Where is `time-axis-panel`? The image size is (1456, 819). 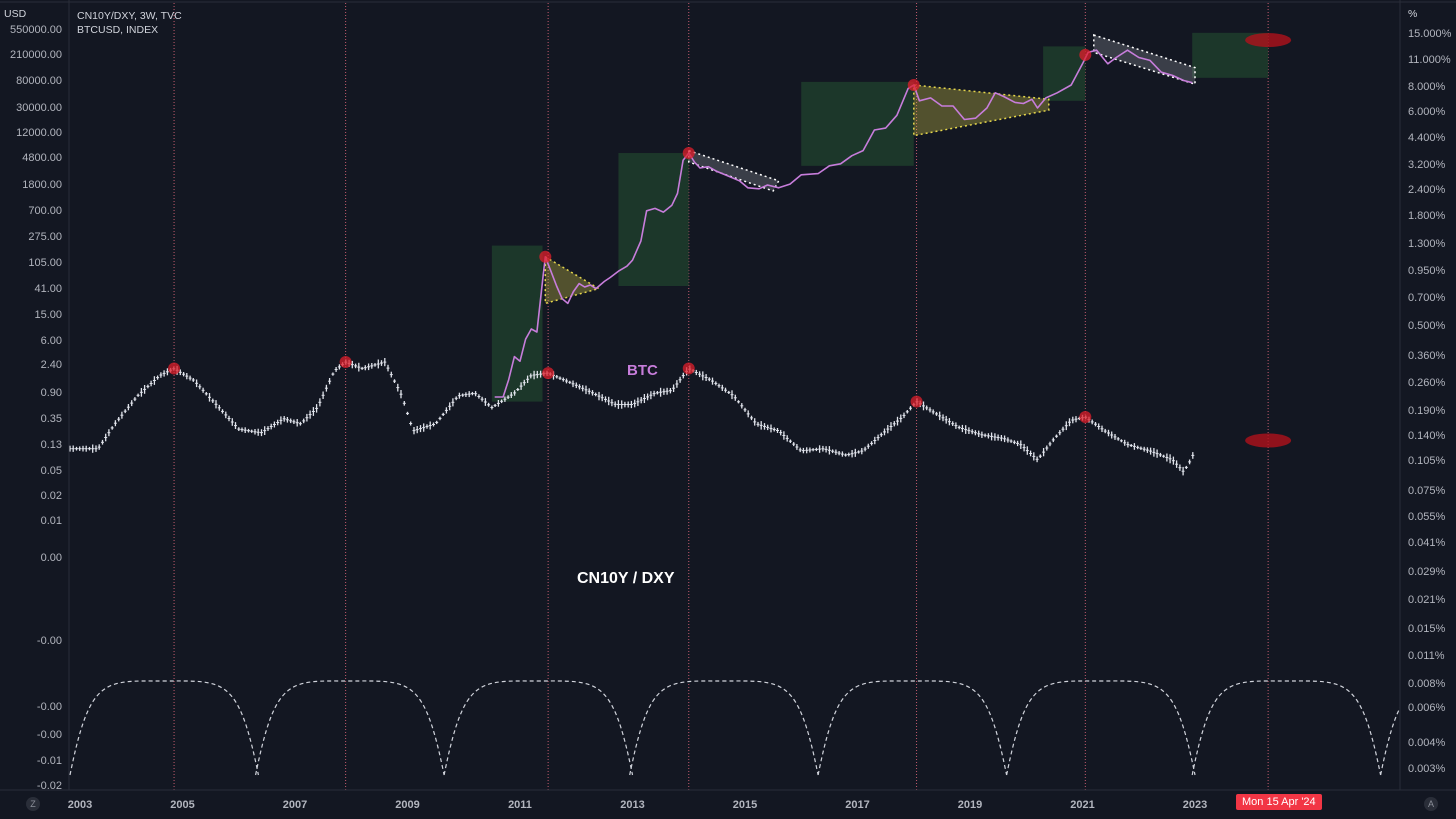 time-axis-panel is located at coordinates (728, 804).